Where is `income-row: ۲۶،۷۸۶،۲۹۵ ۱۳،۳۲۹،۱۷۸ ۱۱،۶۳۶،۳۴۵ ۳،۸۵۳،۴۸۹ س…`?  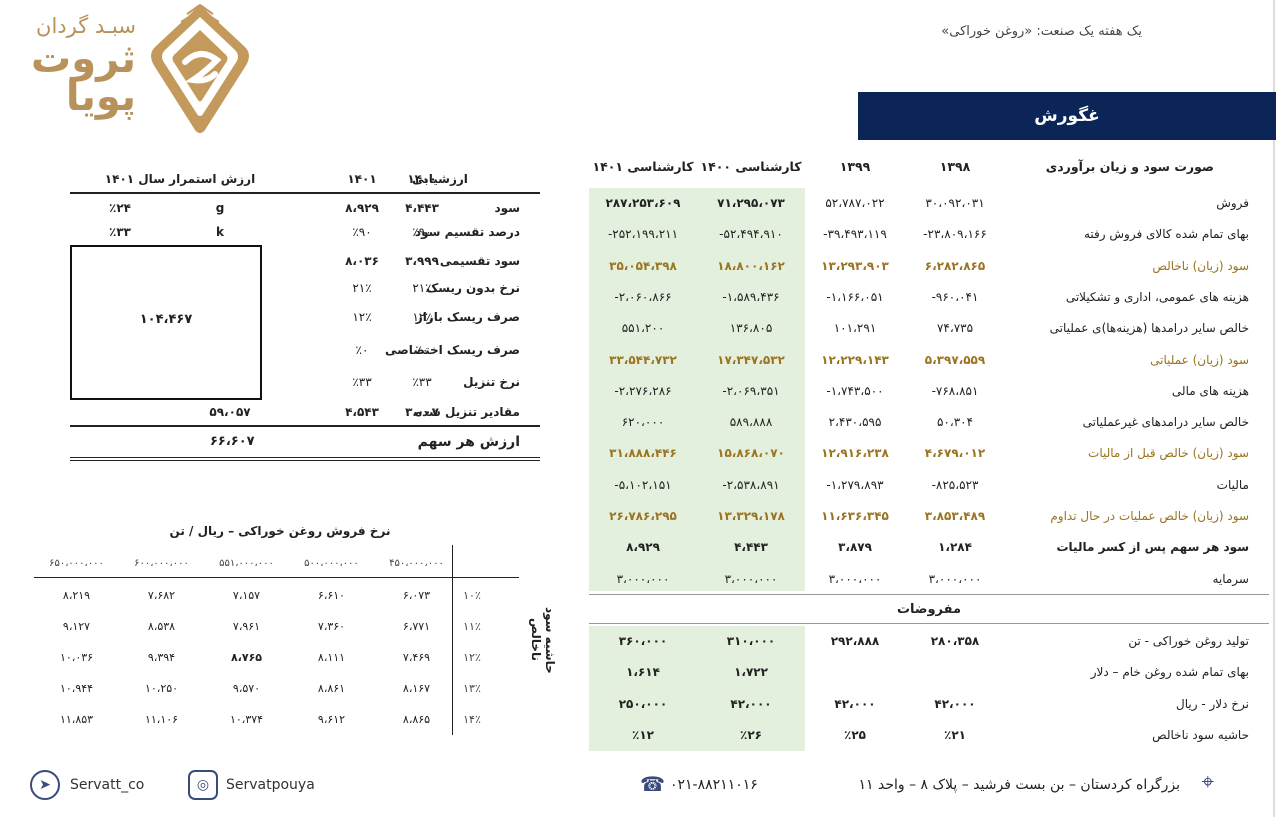
income-row: ۲۶،۷۸۶،۲۹۵ ۱۳،۳۲۹،۱۷۸ ۱۱،۶۳۶،۳۴۵ ۳،۸۵۳،۴۸۹ س… is located at coordinates (919, 516).